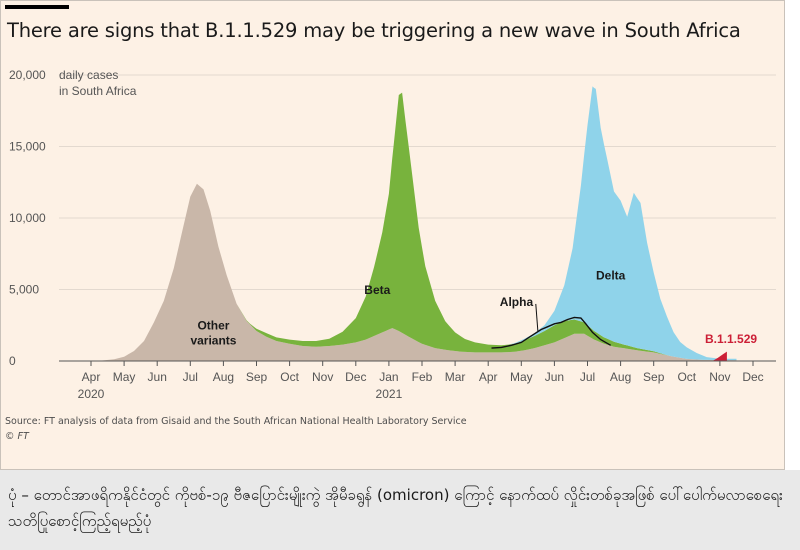 The width and height of the screenshot is (800, 550). What do you see at coordinates (611, 275) in the screenshot?
I see `label-delta: Delta` at bounding box center [611, 275].